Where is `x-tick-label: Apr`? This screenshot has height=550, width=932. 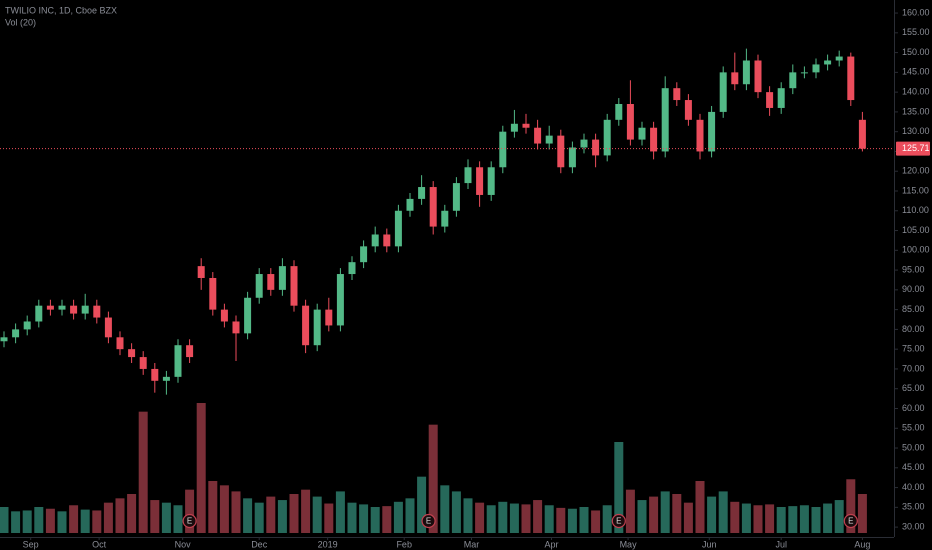 x-tick-label: Apr is located at coordinates (552, 544).